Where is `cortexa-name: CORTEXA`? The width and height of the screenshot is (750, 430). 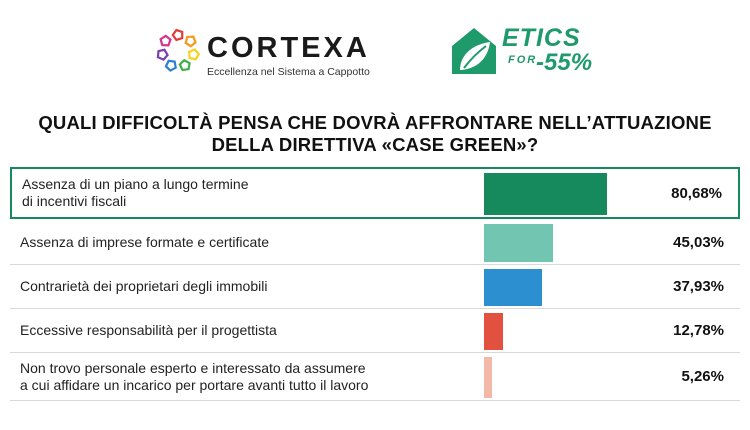 cortexa-name: CORTEXA is located at coordinates (288, 48).